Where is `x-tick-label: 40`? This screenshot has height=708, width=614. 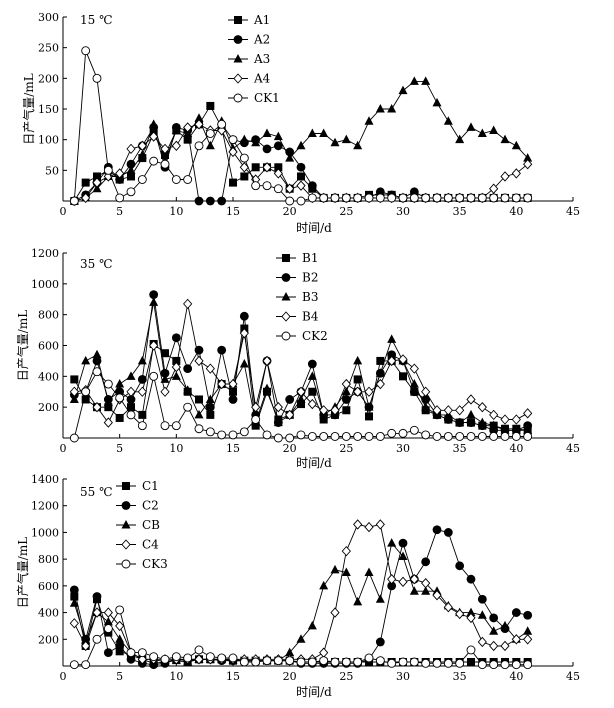 x-tick-label: 40 is located at coordinates (516, 448).